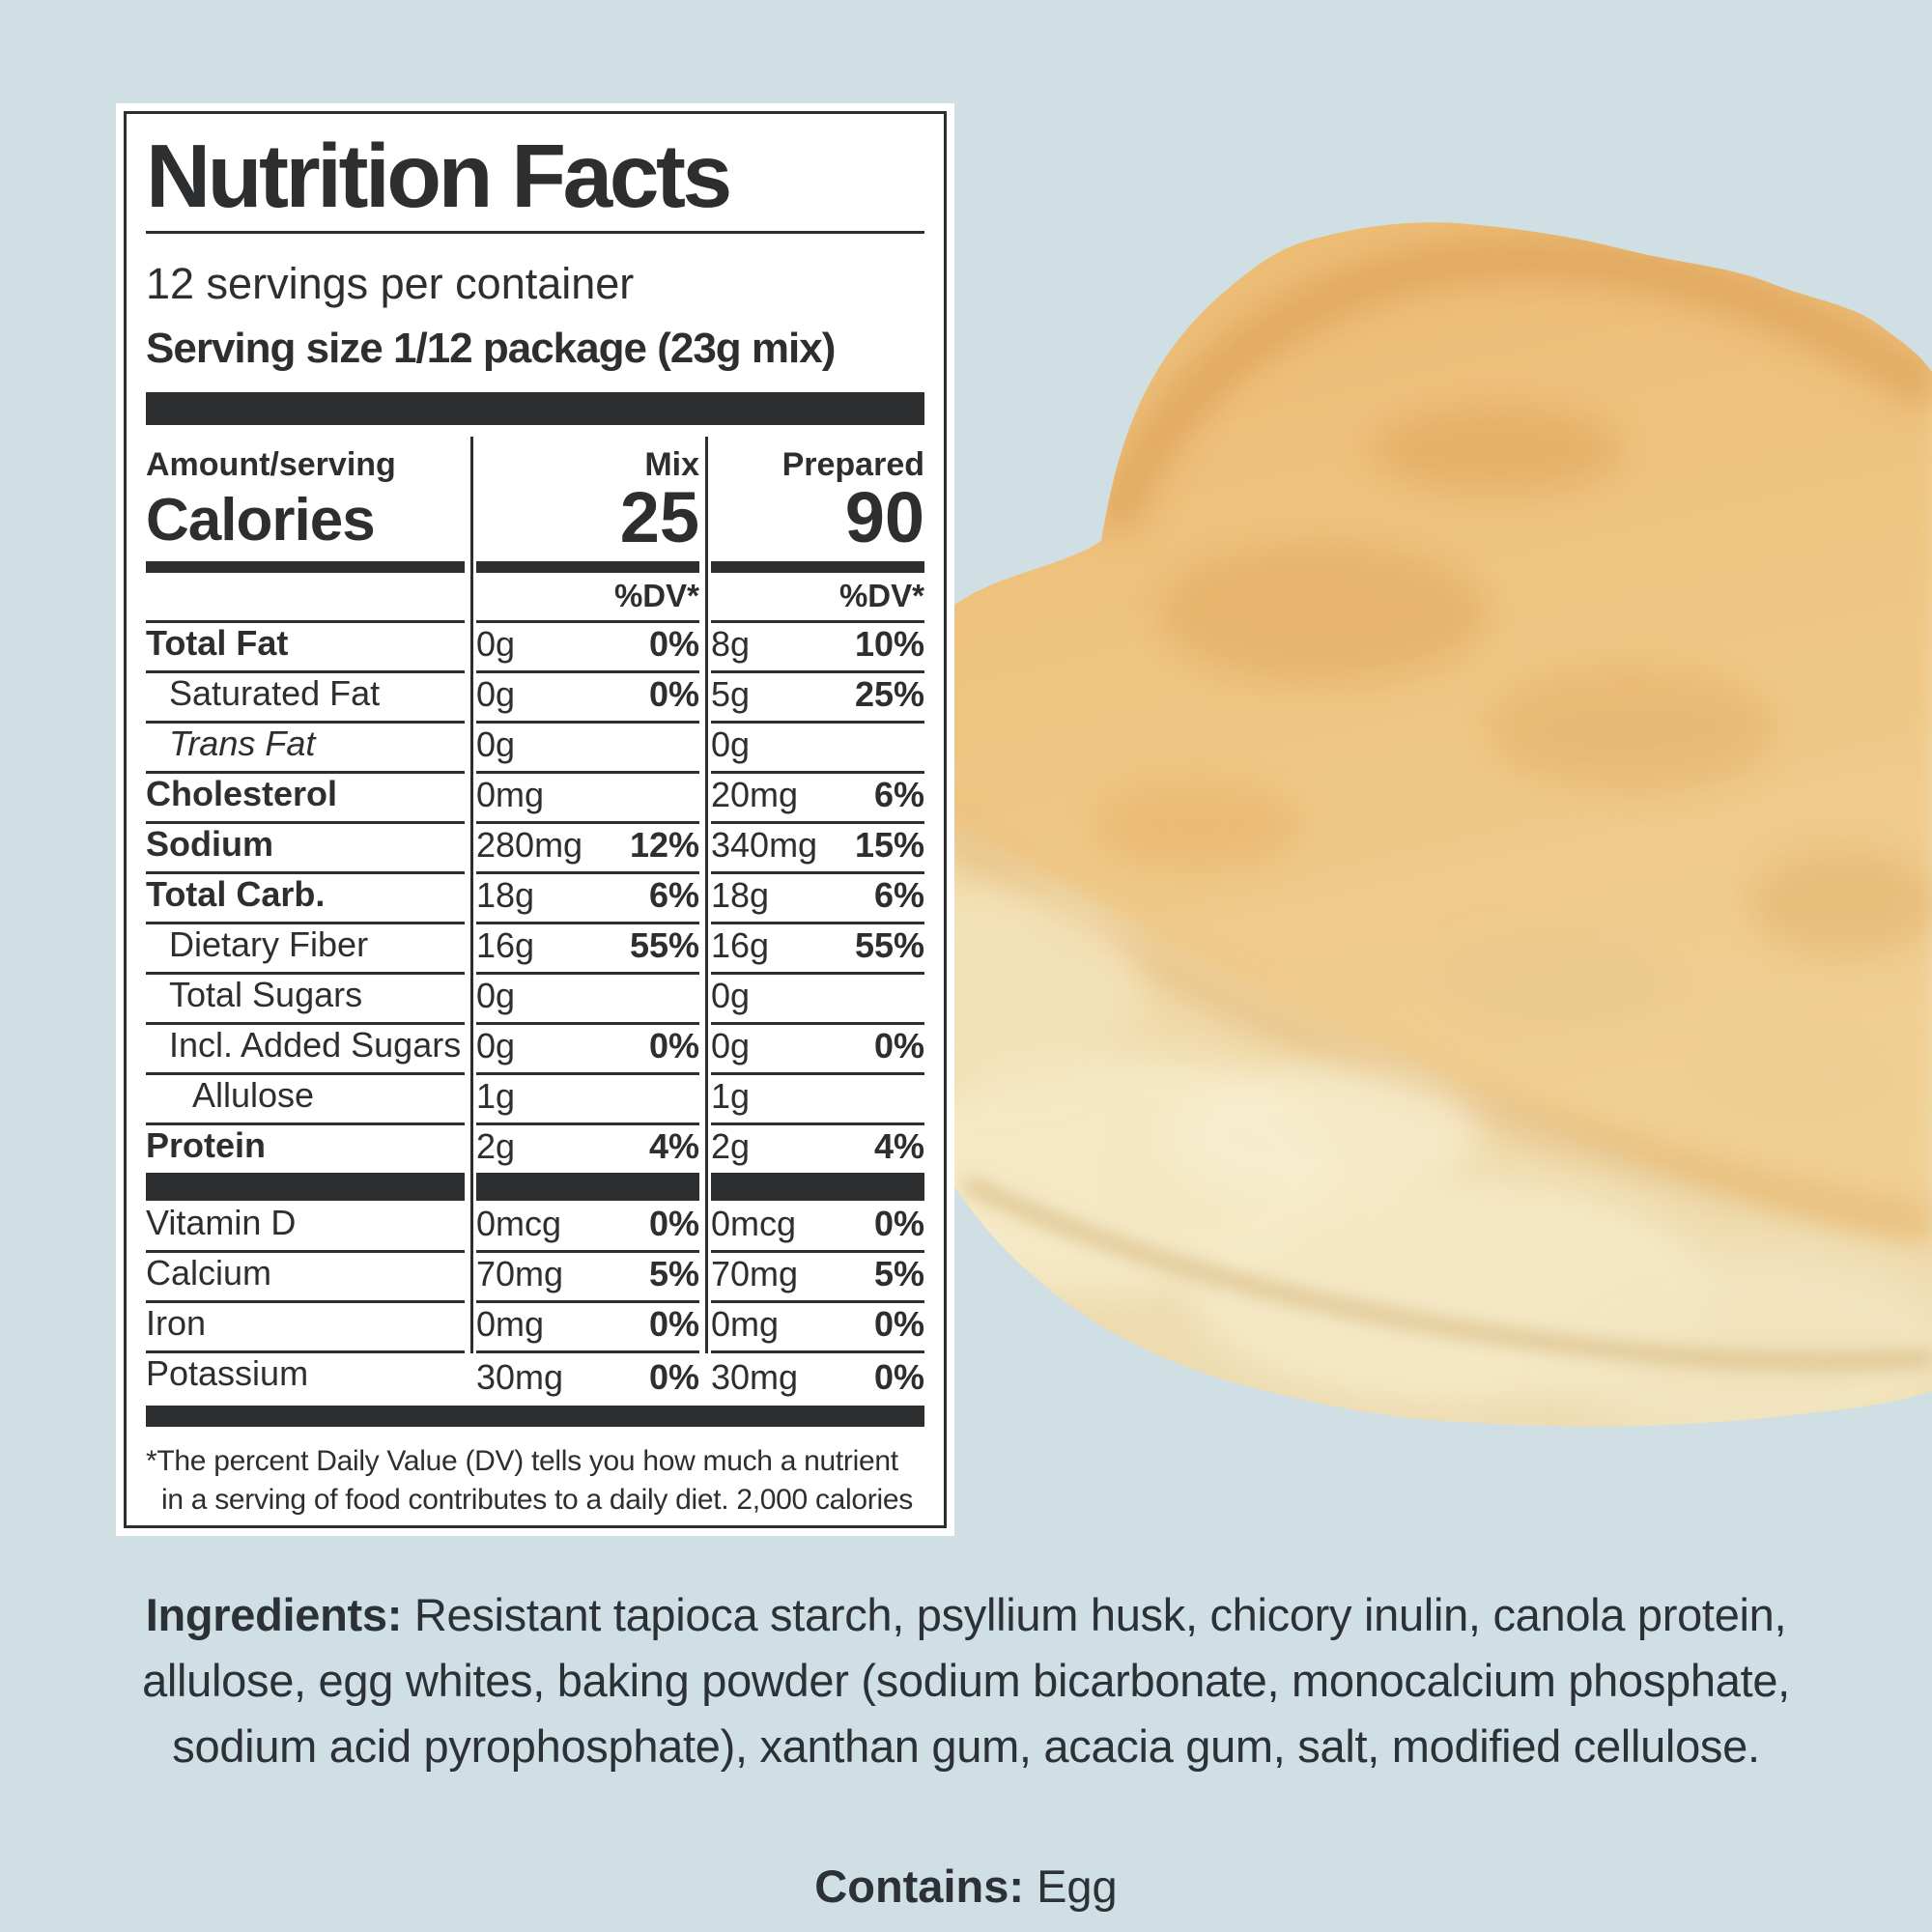 Image resolution: width=1932 pixels, height=1932 pixels. What do you see at coordinates (671, 464) in the screenshot?
I see `mix-column-header: Mix` at bounding box center [671, 464].